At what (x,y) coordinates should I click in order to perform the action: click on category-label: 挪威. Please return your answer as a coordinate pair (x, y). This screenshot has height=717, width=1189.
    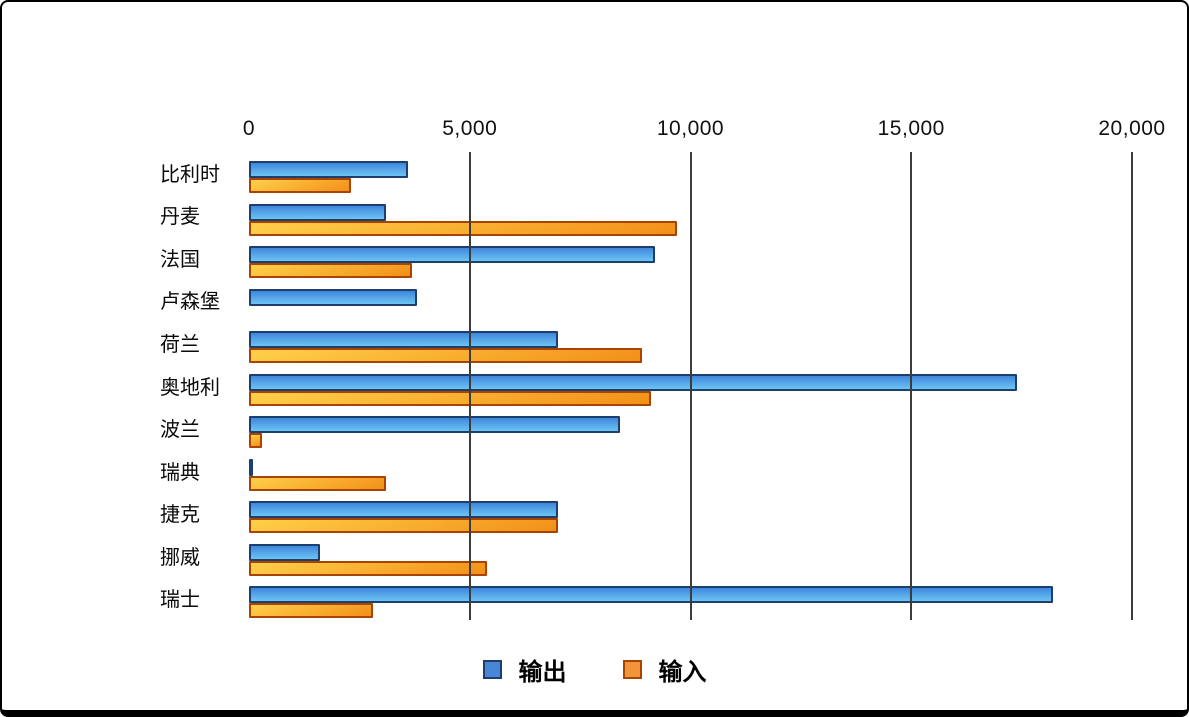
    Looking at the image, I should click on (180, 557).